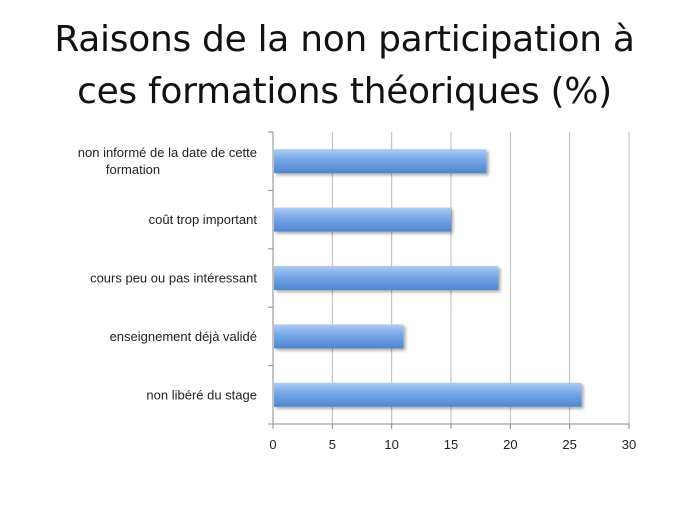  What do you see at coordinates (569, 444) in the screenshot?
I see `x-tick-label: 25` at bounding box center [569, 444].